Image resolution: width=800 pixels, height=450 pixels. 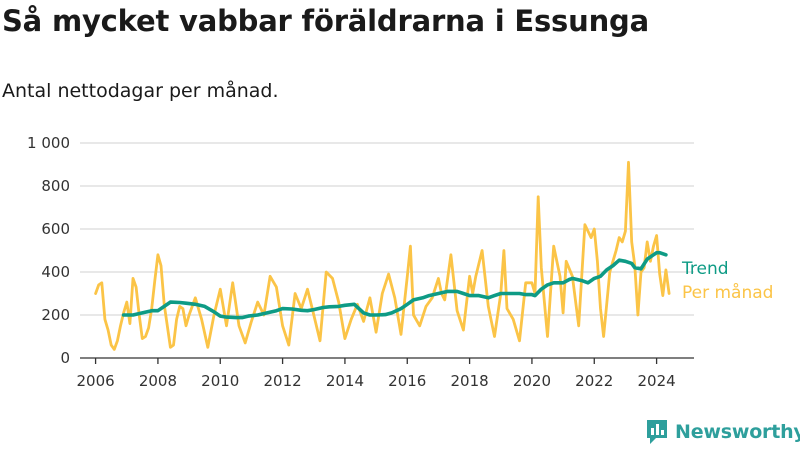 I want to click on x-tick-label: 2010, so click(x=220, y=381).